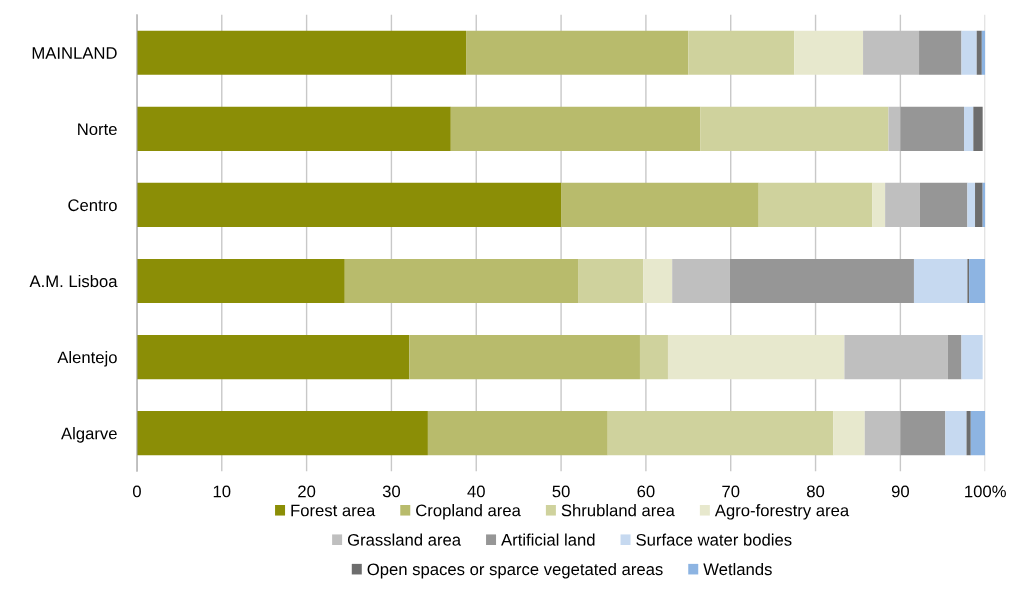 The image size is (1022, 589). Describe the element at coordinates (74, 53) in the screenshot. I see `y-tick-label: MAINLAND` at that location.